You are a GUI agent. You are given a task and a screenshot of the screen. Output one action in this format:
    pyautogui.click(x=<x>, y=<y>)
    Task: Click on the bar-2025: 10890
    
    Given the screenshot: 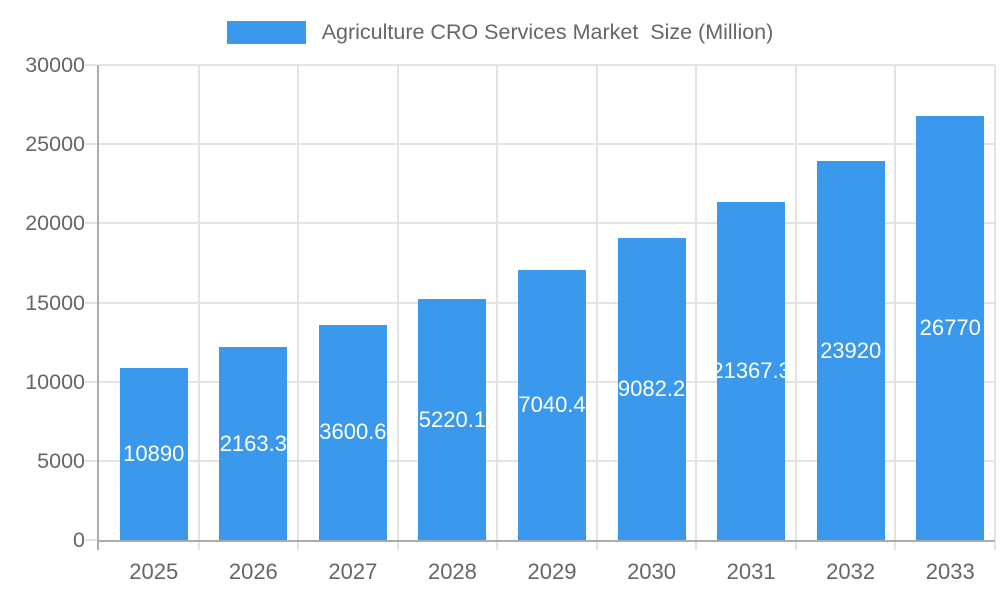 What is the action you would take?
    pyautogui.click(x=153, y=453)
    